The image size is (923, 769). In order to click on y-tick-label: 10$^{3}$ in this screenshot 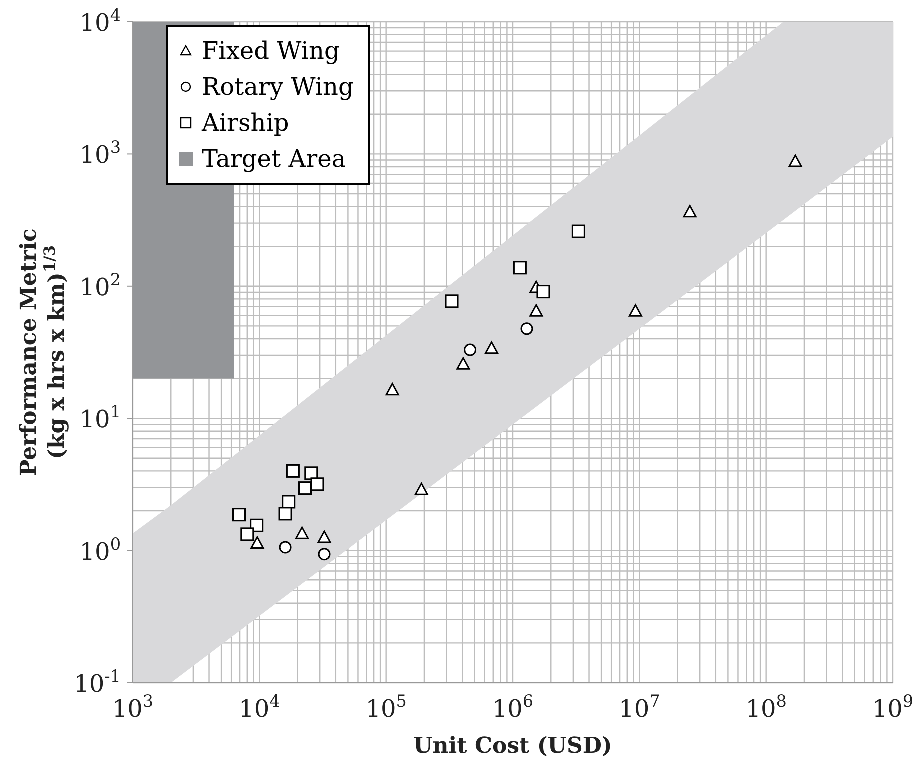, I will do `click(100, 153)`.